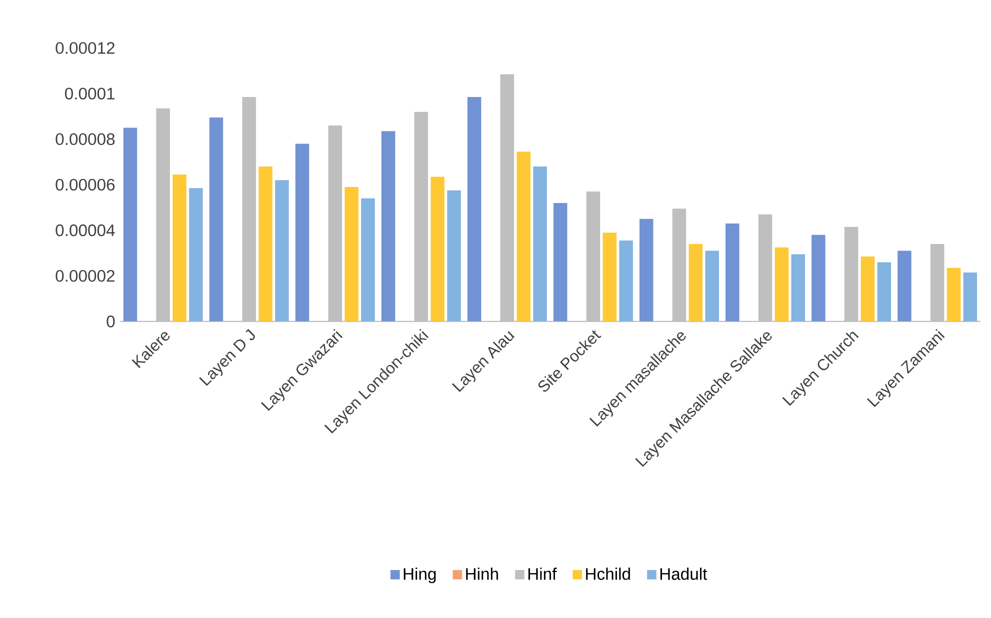  What do you see at coordinates (482, 574) in the screenshot?
I see `legend-label: Hinh` at bounding box center [482, 574].